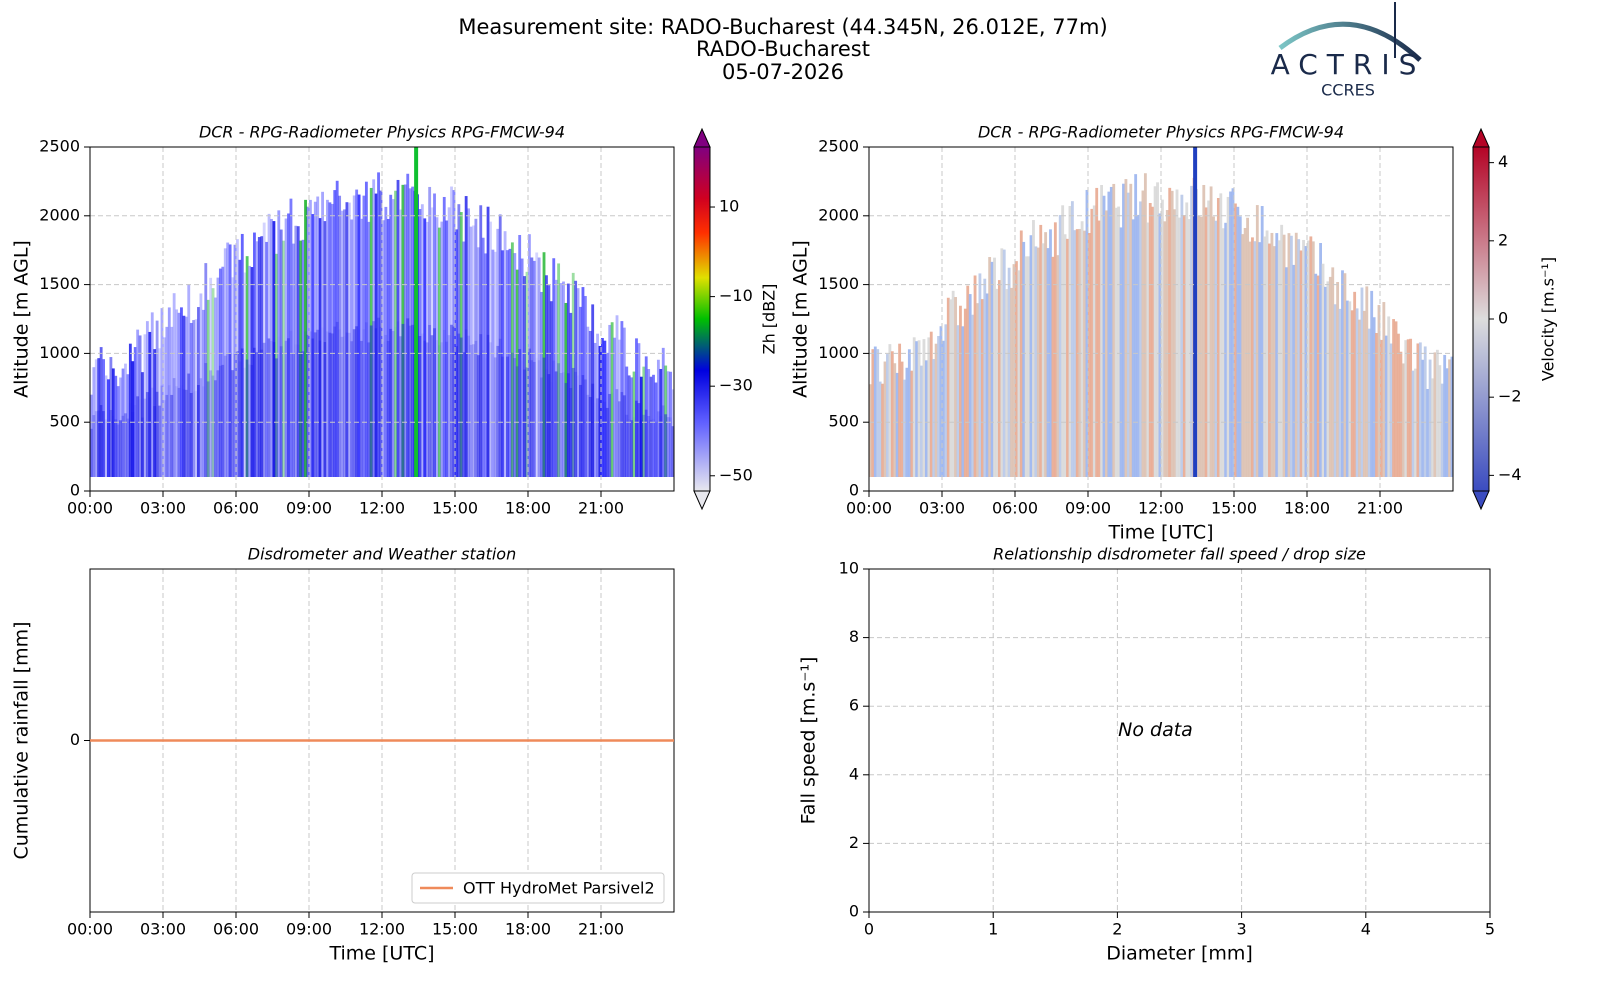 The image size is (1600, 1000). What do you see at coordinates (702, 137) in the screenshot?
I see `colorbar-extend` at bounding box center [702, 137].